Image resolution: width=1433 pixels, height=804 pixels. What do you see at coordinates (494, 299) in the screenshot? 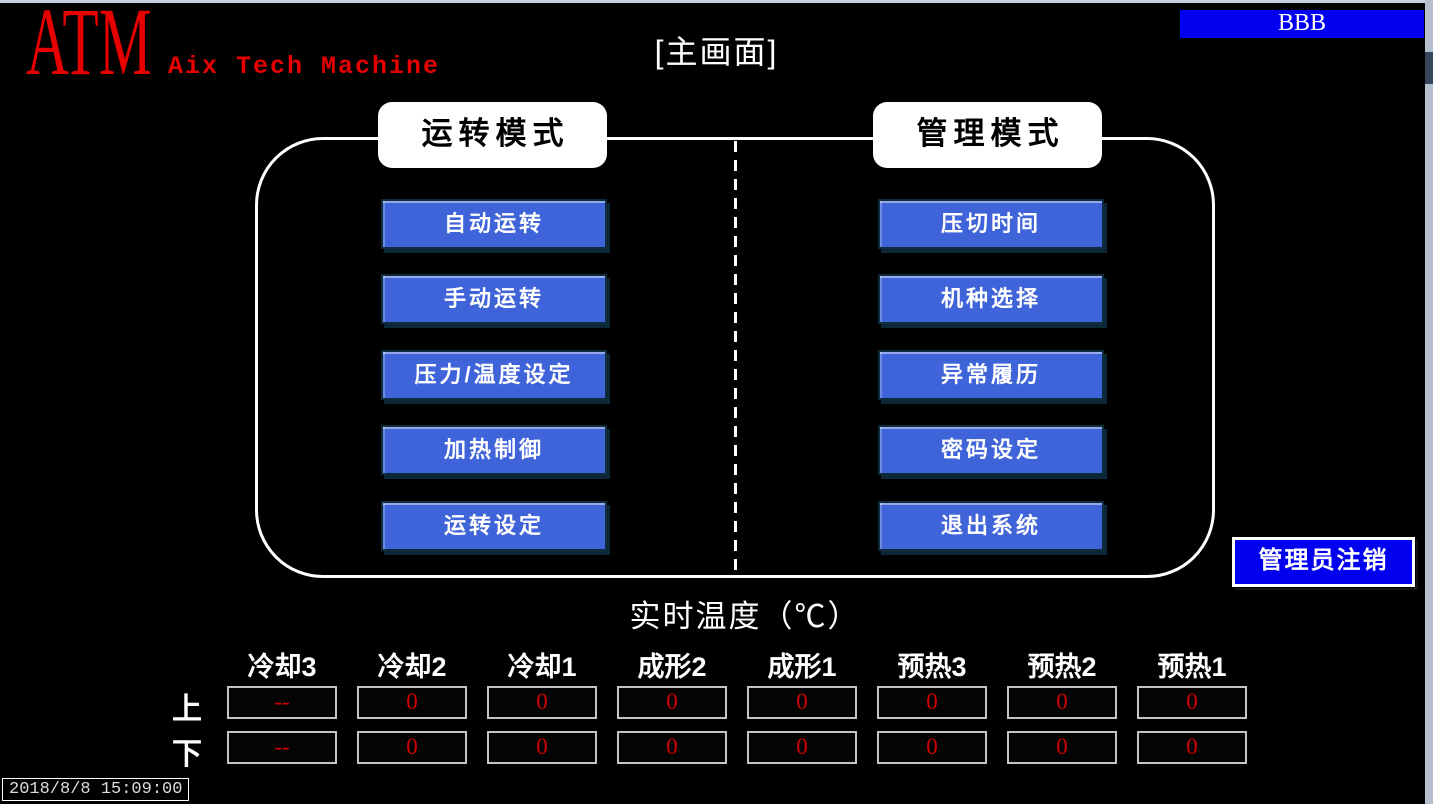
I see `manual-run-button: 手动运转` at bounding box center [494, 299].